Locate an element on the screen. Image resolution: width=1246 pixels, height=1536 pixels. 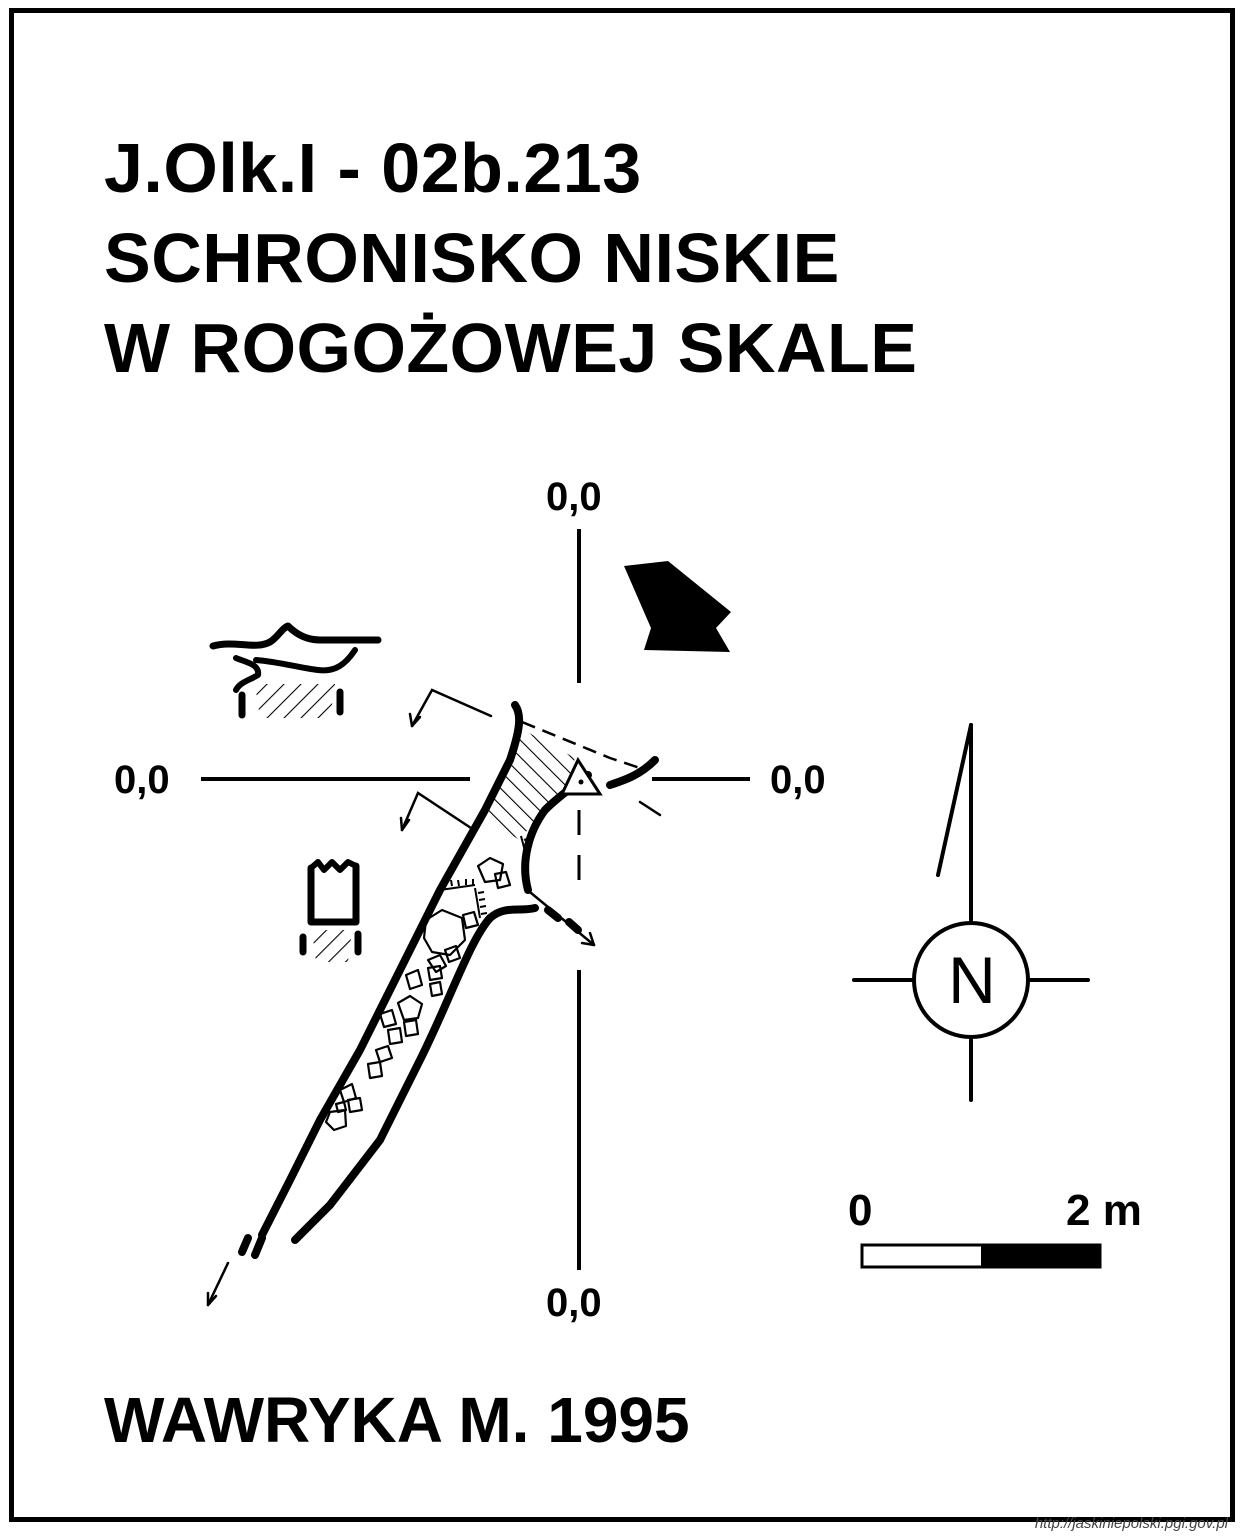
drip-line is located at coordinates (581, 745).